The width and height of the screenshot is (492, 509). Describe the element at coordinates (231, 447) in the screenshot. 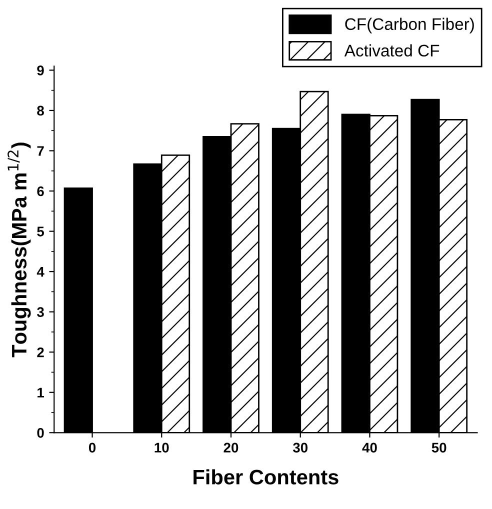

I see `x-tick-label: 20` at that location.